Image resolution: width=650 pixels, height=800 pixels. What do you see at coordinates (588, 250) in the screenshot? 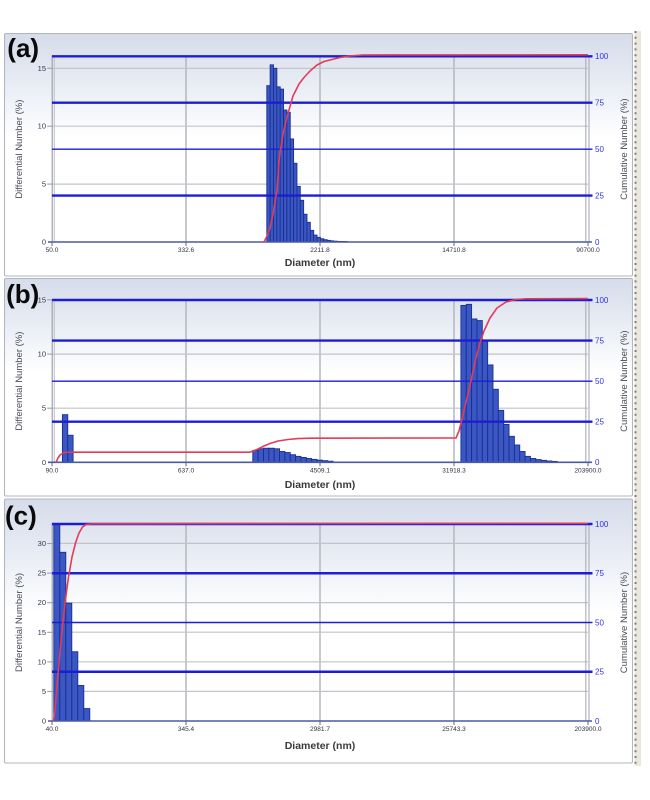
I see `svg-text: 90700.0` at bounding box center [588, 250].